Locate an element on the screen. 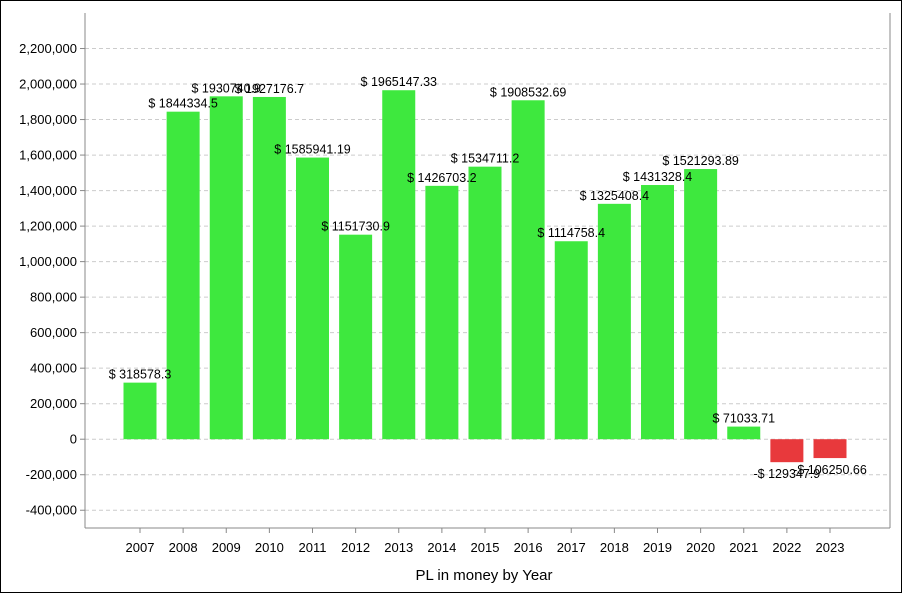  data-label-2010: $ 1927176.7 is located at coordinates (270, 89).